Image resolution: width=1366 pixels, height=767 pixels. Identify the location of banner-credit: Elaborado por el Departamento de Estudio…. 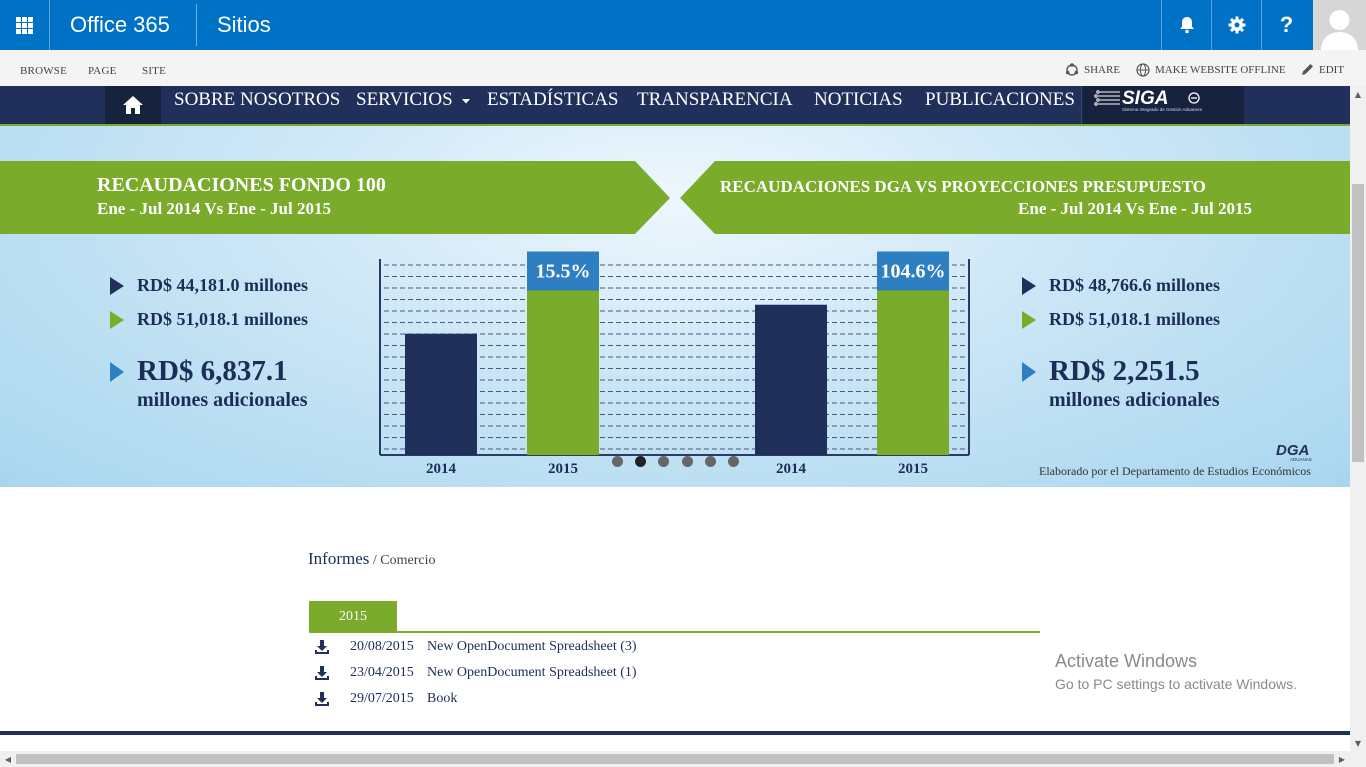
(1175, 471).